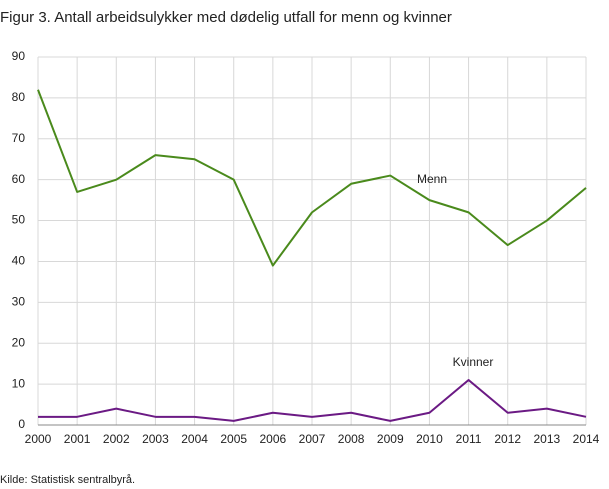  What do you see at coordinates (19, 138) in the screenshot?
I see `y-tick-label: 70` at bounding box center [19, 138].